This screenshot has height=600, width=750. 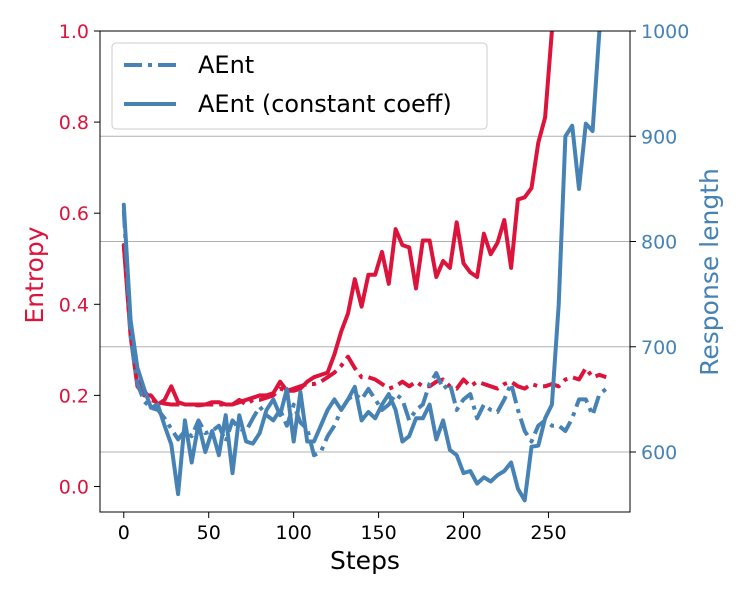 What do you see at coordinates (74, 487) in the screenshot?
I see `left-tick-label: 0.0` at bounding box center [74, 487].